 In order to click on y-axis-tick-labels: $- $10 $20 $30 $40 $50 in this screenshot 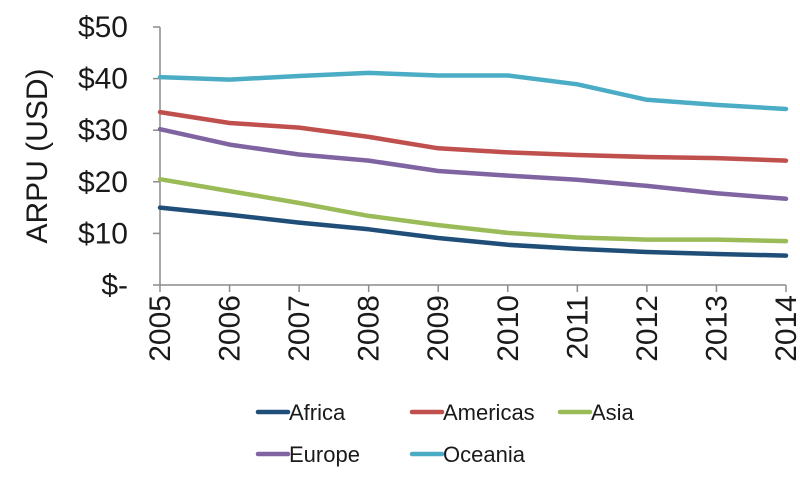, I will do `click(103, 156)`.